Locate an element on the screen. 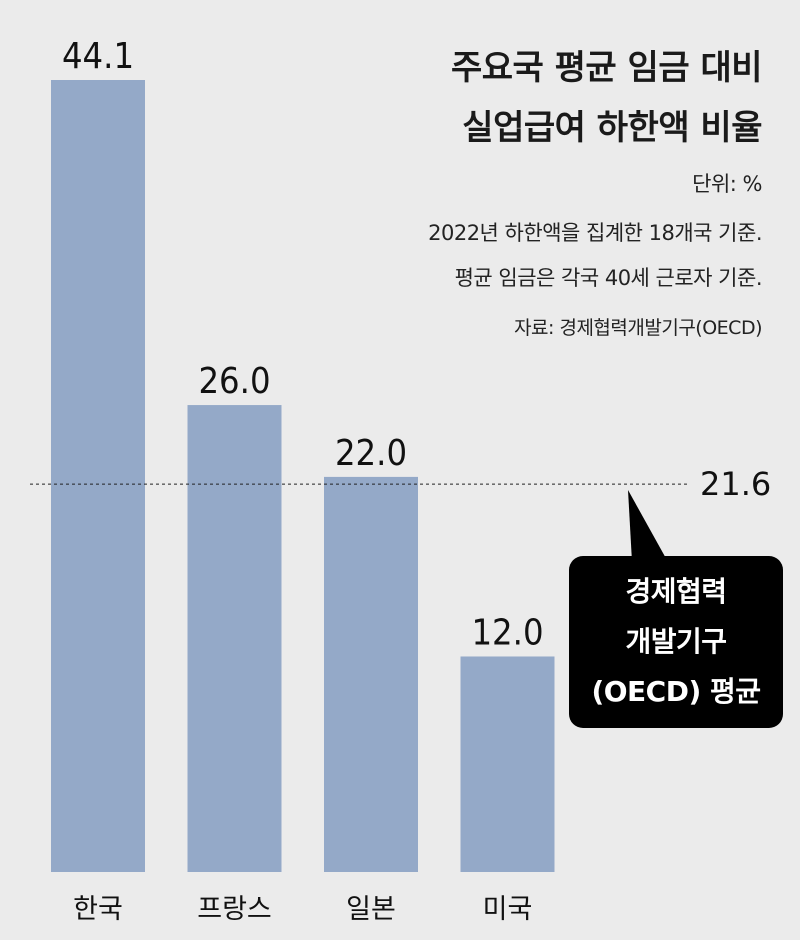 The width and height of the screenshot is (800, 940). unit-label: 단위: % is located at coordinates (727, 184).